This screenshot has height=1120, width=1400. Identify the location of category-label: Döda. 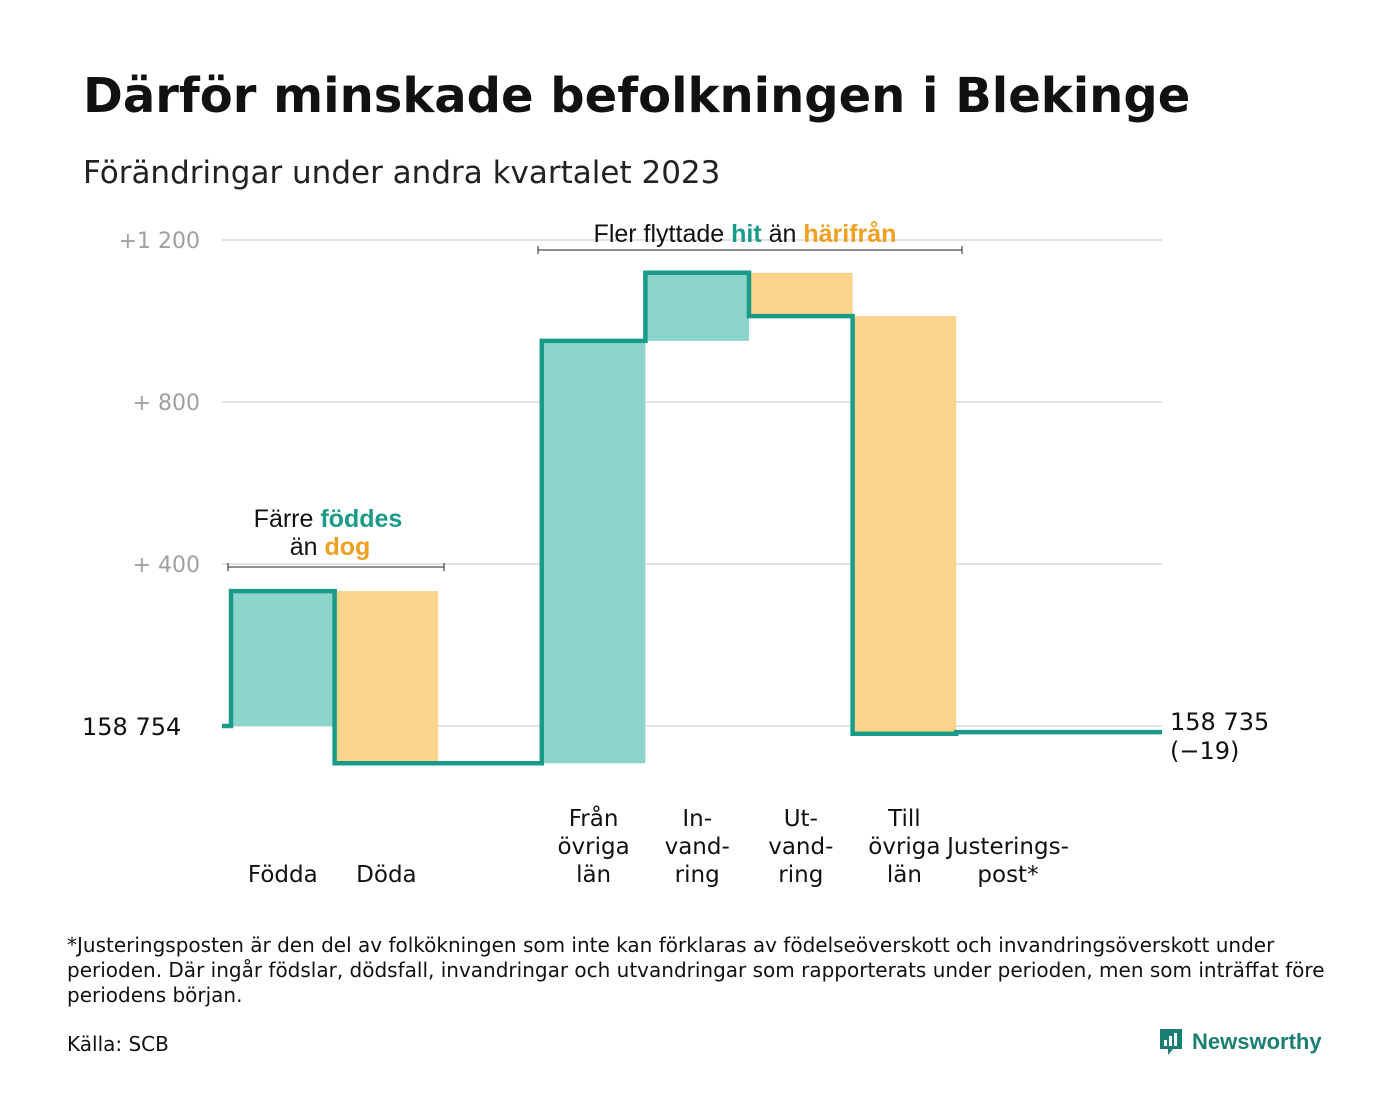
(386, 875).